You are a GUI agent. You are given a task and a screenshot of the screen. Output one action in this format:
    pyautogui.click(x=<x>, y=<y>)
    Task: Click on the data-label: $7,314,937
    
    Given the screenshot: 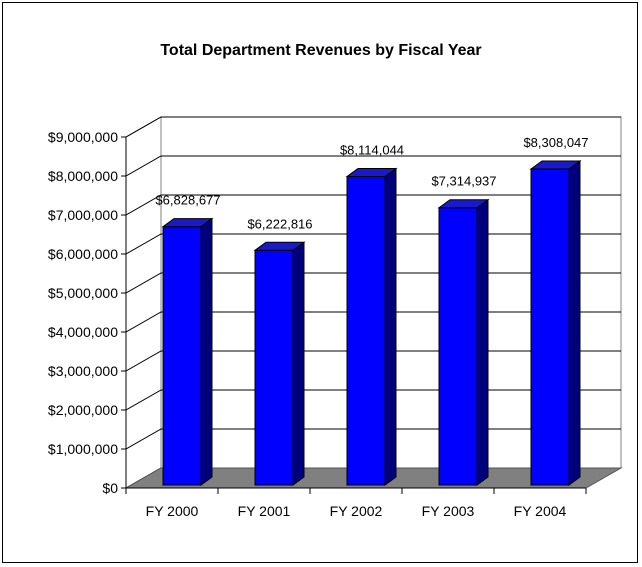 What is the action you would take?
    pyautogui.click(x=463, y=181)
    